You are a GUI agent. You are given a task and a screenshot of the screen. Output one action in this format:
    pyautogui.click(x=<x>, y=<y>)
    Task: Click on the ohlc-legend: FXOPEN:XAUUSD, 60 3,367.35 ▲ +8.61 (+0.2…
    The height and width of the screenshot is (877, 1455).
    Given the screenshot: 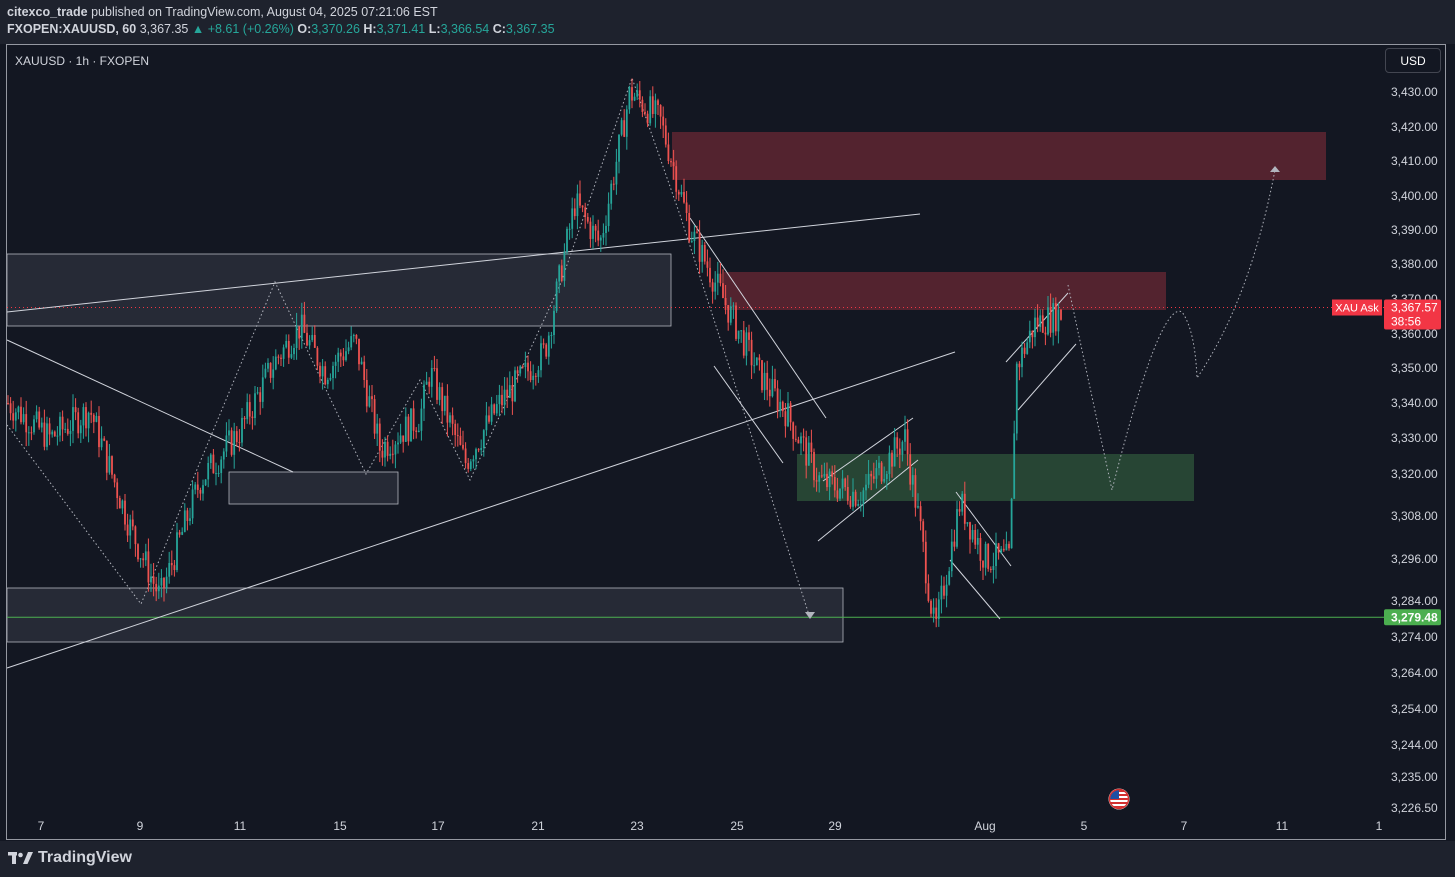 What is the action you would take?
    pyautogui.click(x=281, y=29)
    